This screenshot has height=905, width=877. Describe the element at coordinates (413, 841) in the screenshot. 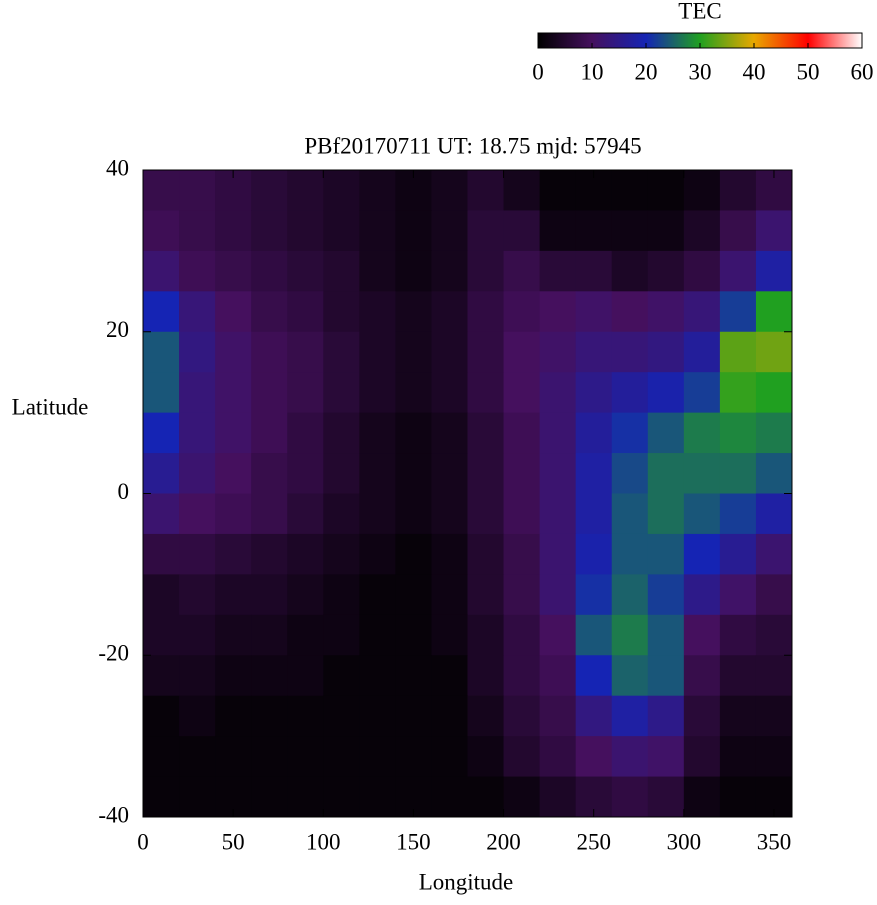

I see `x-tick-label: 150` at that location.